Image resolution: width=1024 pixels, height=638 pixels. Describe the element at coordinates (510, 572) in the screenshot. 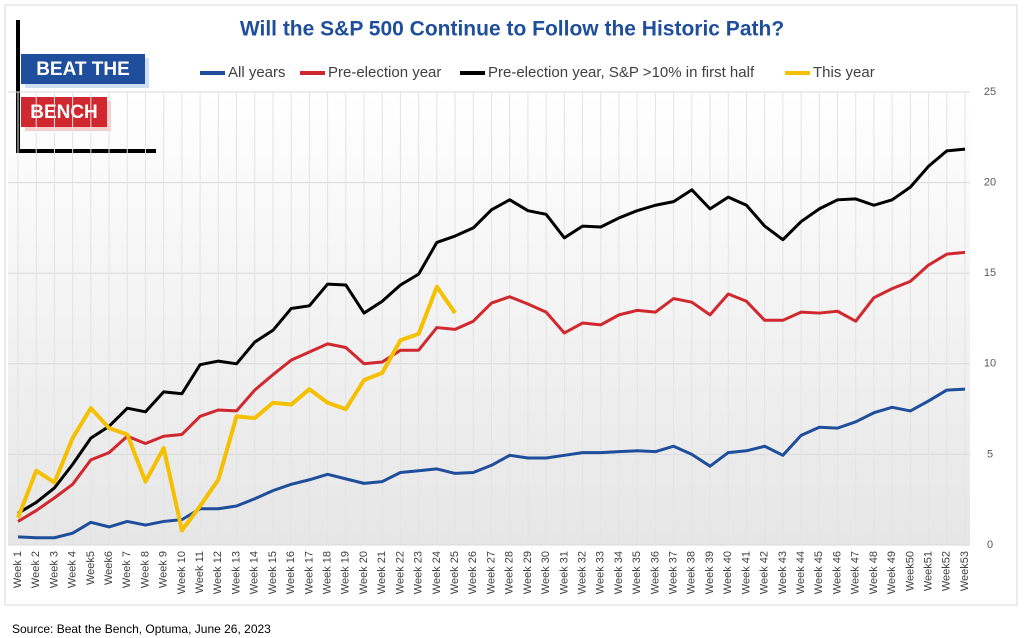

I see `x-tick-label: Week 28` at that location.